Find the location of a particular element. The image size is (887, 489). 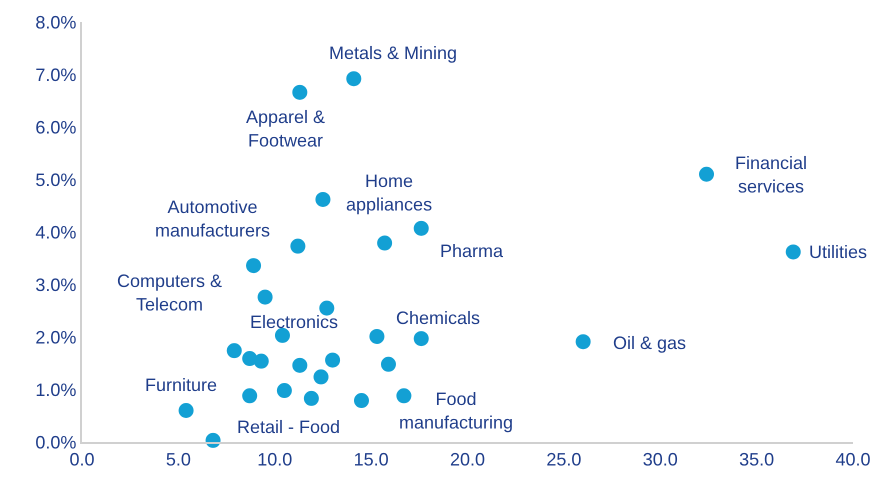

annotation: Furniture is located at coordinates (181, 385).